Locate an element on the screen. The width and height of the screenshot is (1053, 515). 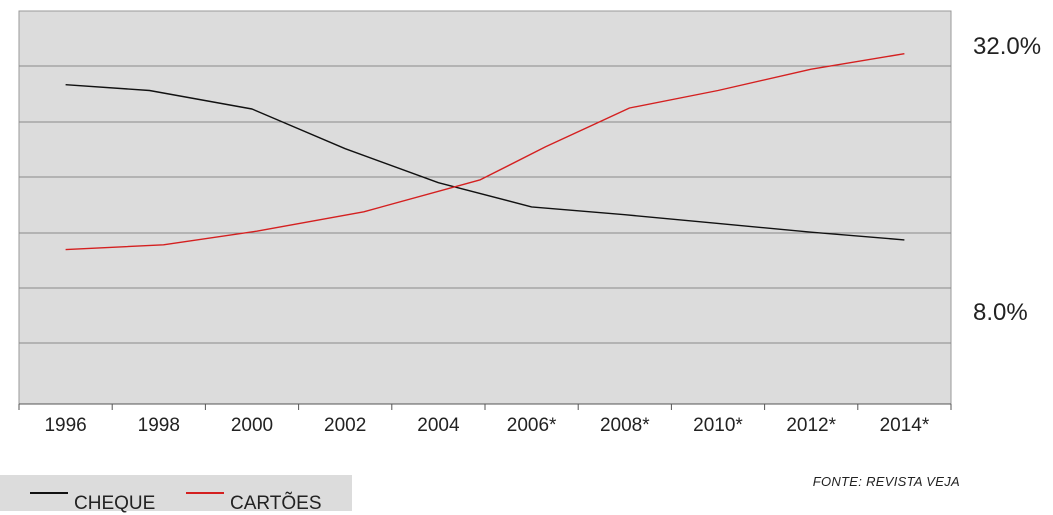
legend-item-cartoes: CARTÕES is located at coordinates (254, 494).